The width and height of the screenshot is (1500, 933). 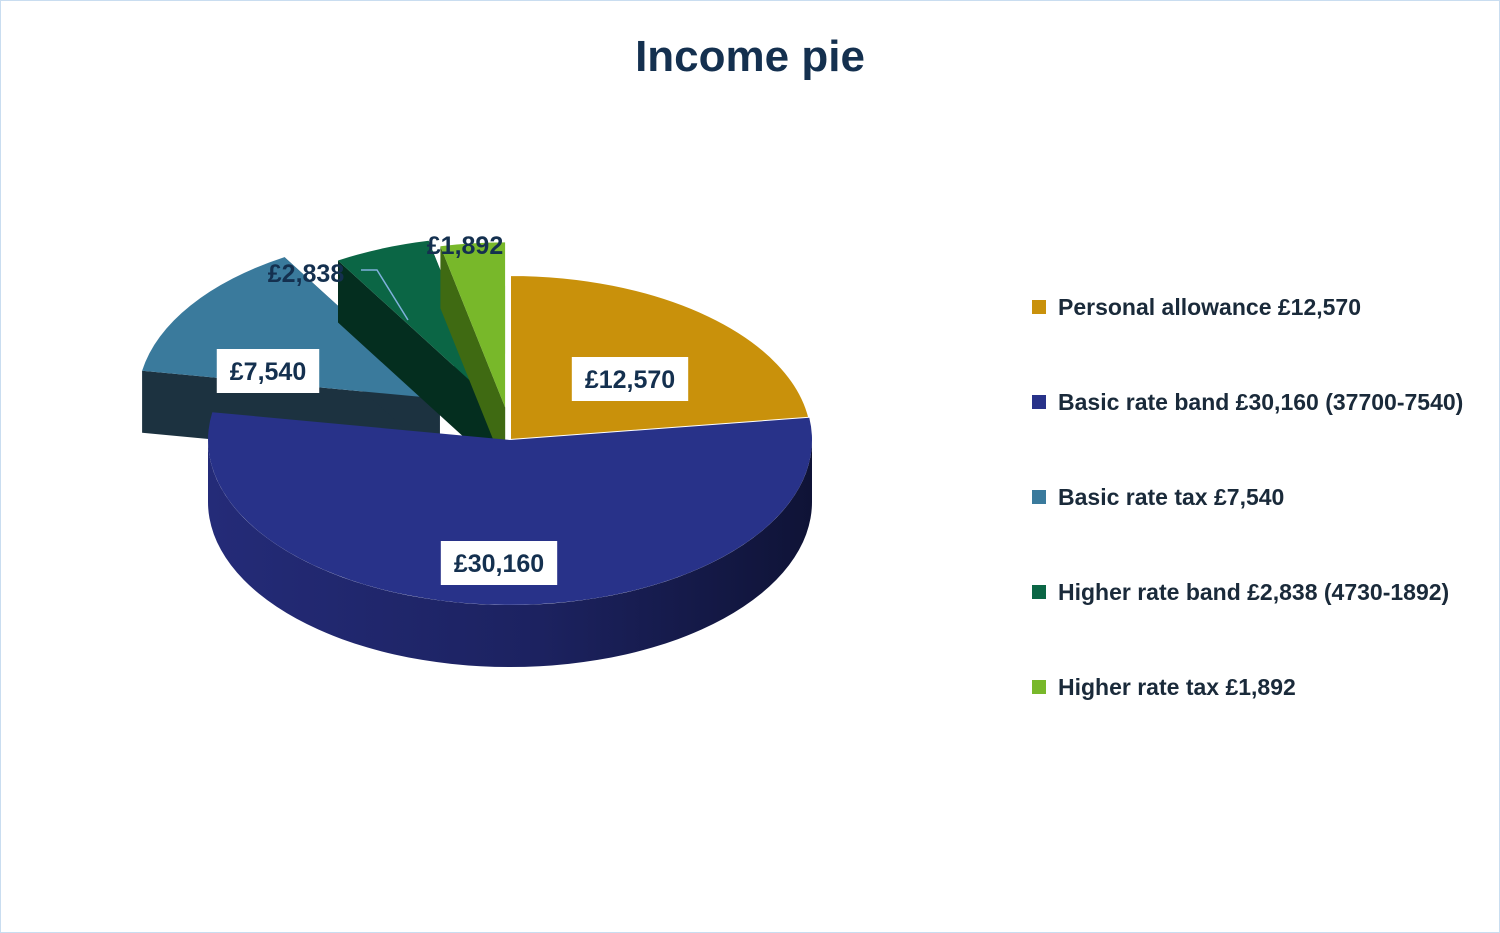 I want to click on pie-slice-higher-rate-tax, so click(x=473, y=356).